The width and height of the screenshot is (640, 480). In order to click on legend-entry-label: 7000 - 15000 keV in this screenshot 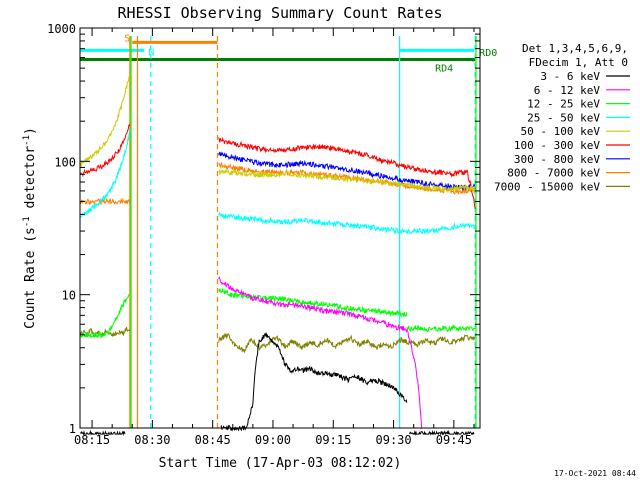, I will do `click(547, 186)`.